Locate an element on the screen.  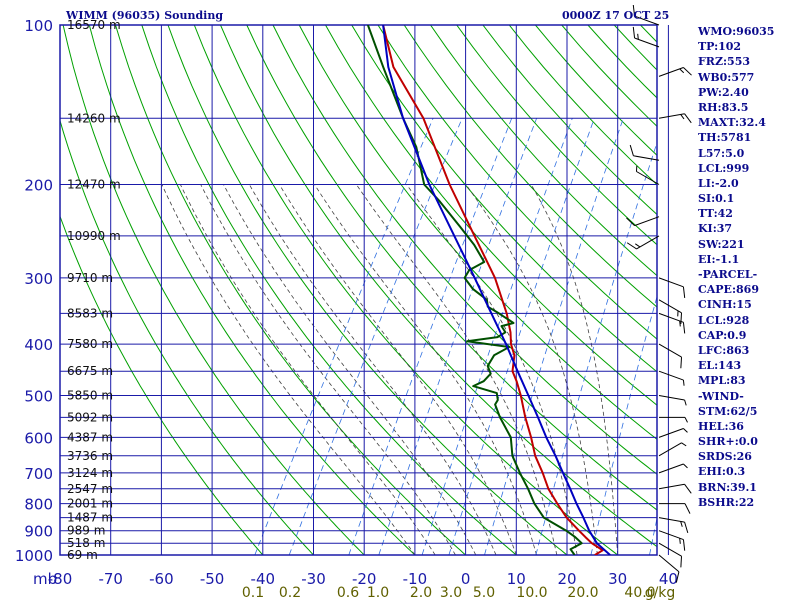
temperature-tick-label: -70 is located at coordinates (110, 579).